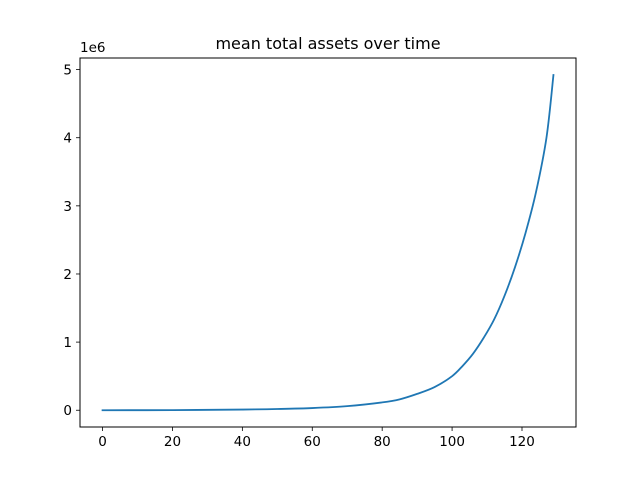 The height and width of the screenshot is (480, 640). I want to click on x-tick-label: 0, so click(102, 442).